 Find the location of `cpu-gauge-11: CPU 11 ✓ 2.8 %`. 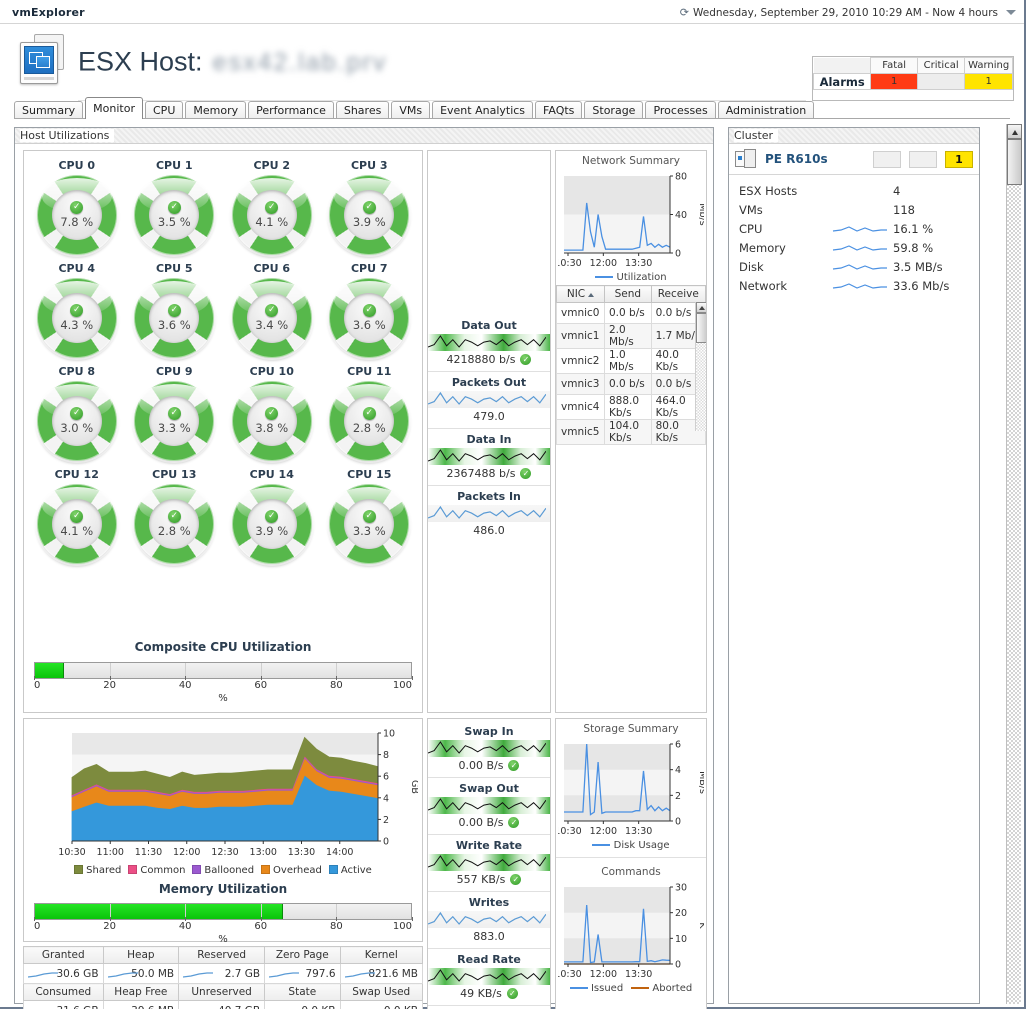

cpu-gauge-11: CPU 11 ✓ 2.8 % is located at coordinates (370, 414).